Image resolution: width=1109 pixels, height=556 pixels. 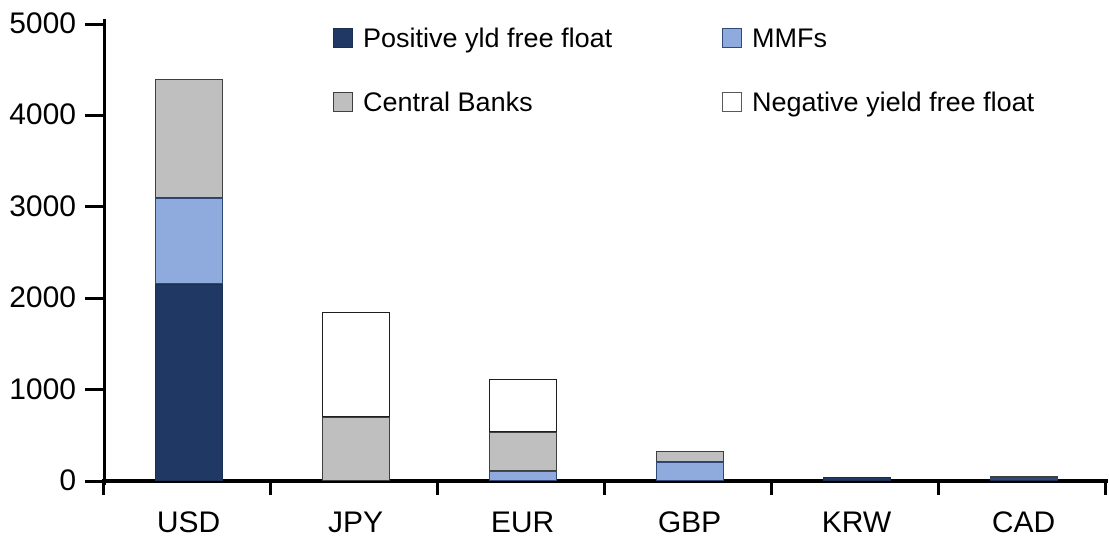 What do you see at coordinates (522, 522) in the screenshot?
I see `x-axis-category-label: EUR` at bounding box center [522, 522].